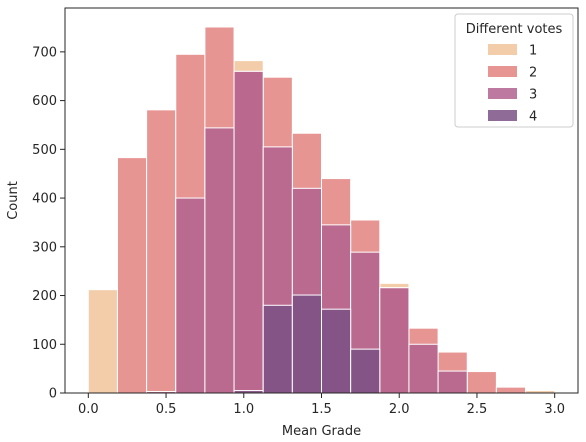  I want to click on legend: Different votes 1 2 3 4, so click(514, 70).